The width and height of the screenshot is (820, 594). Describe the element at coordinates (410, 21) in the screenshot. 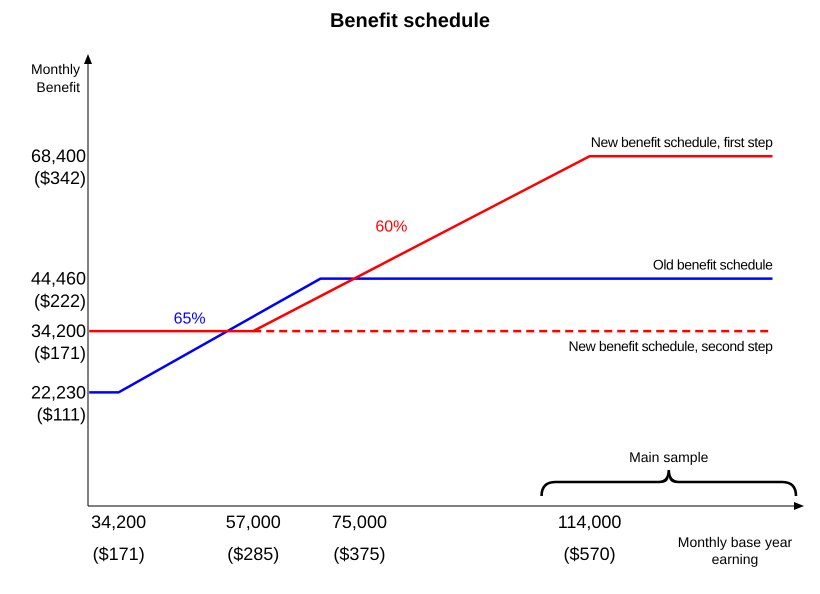

I see `chart-title: Benefit schedule` at that location.